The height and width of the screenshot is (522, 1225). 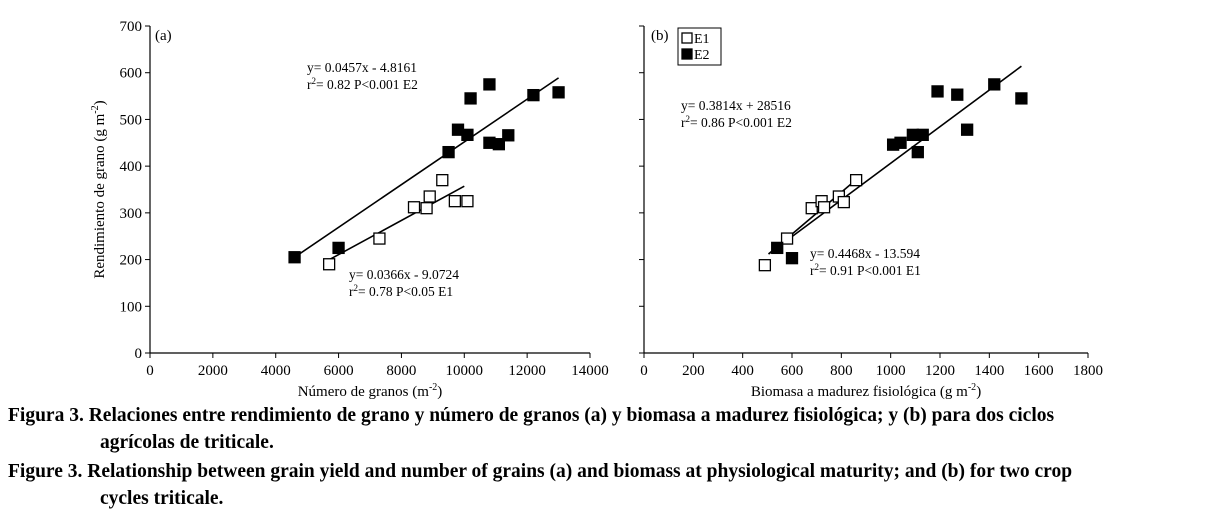 What do you see at coordinates (465, 371) in the screenshot?
I see `panel-a-x-tick-label: 10000` at bounding box center [465, 371].